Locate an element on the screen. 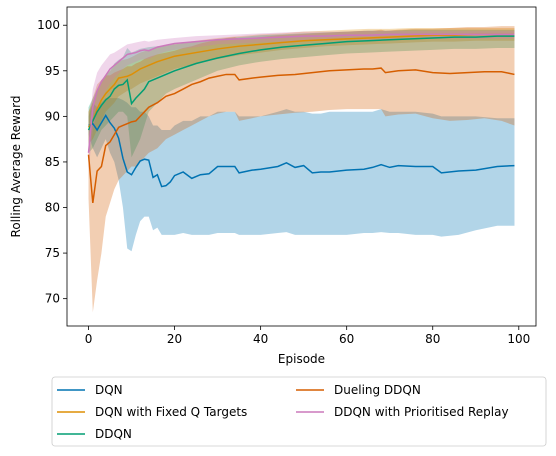 This screenshot has height=456, width=556. x-tick-label: 0 is located at coordinates (89, 339).